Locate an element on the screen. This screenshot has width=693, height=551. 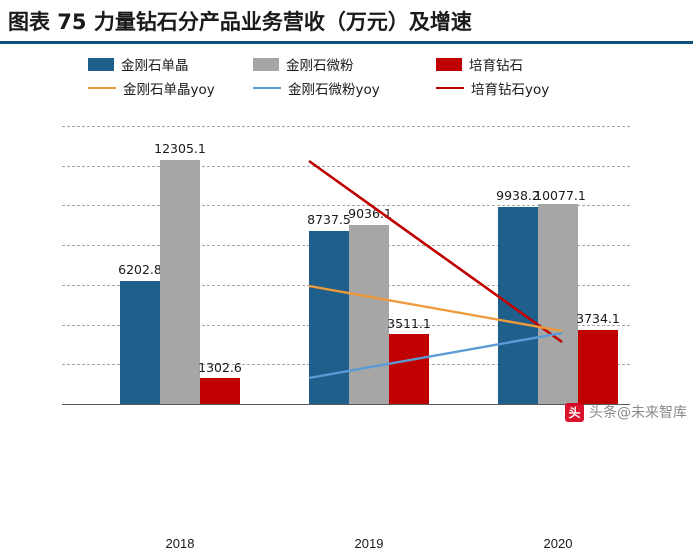
chart-title-bar: 图表 75 力量钻石分产品业务营收（万元）及增速 is located at coordinates (346, 22).